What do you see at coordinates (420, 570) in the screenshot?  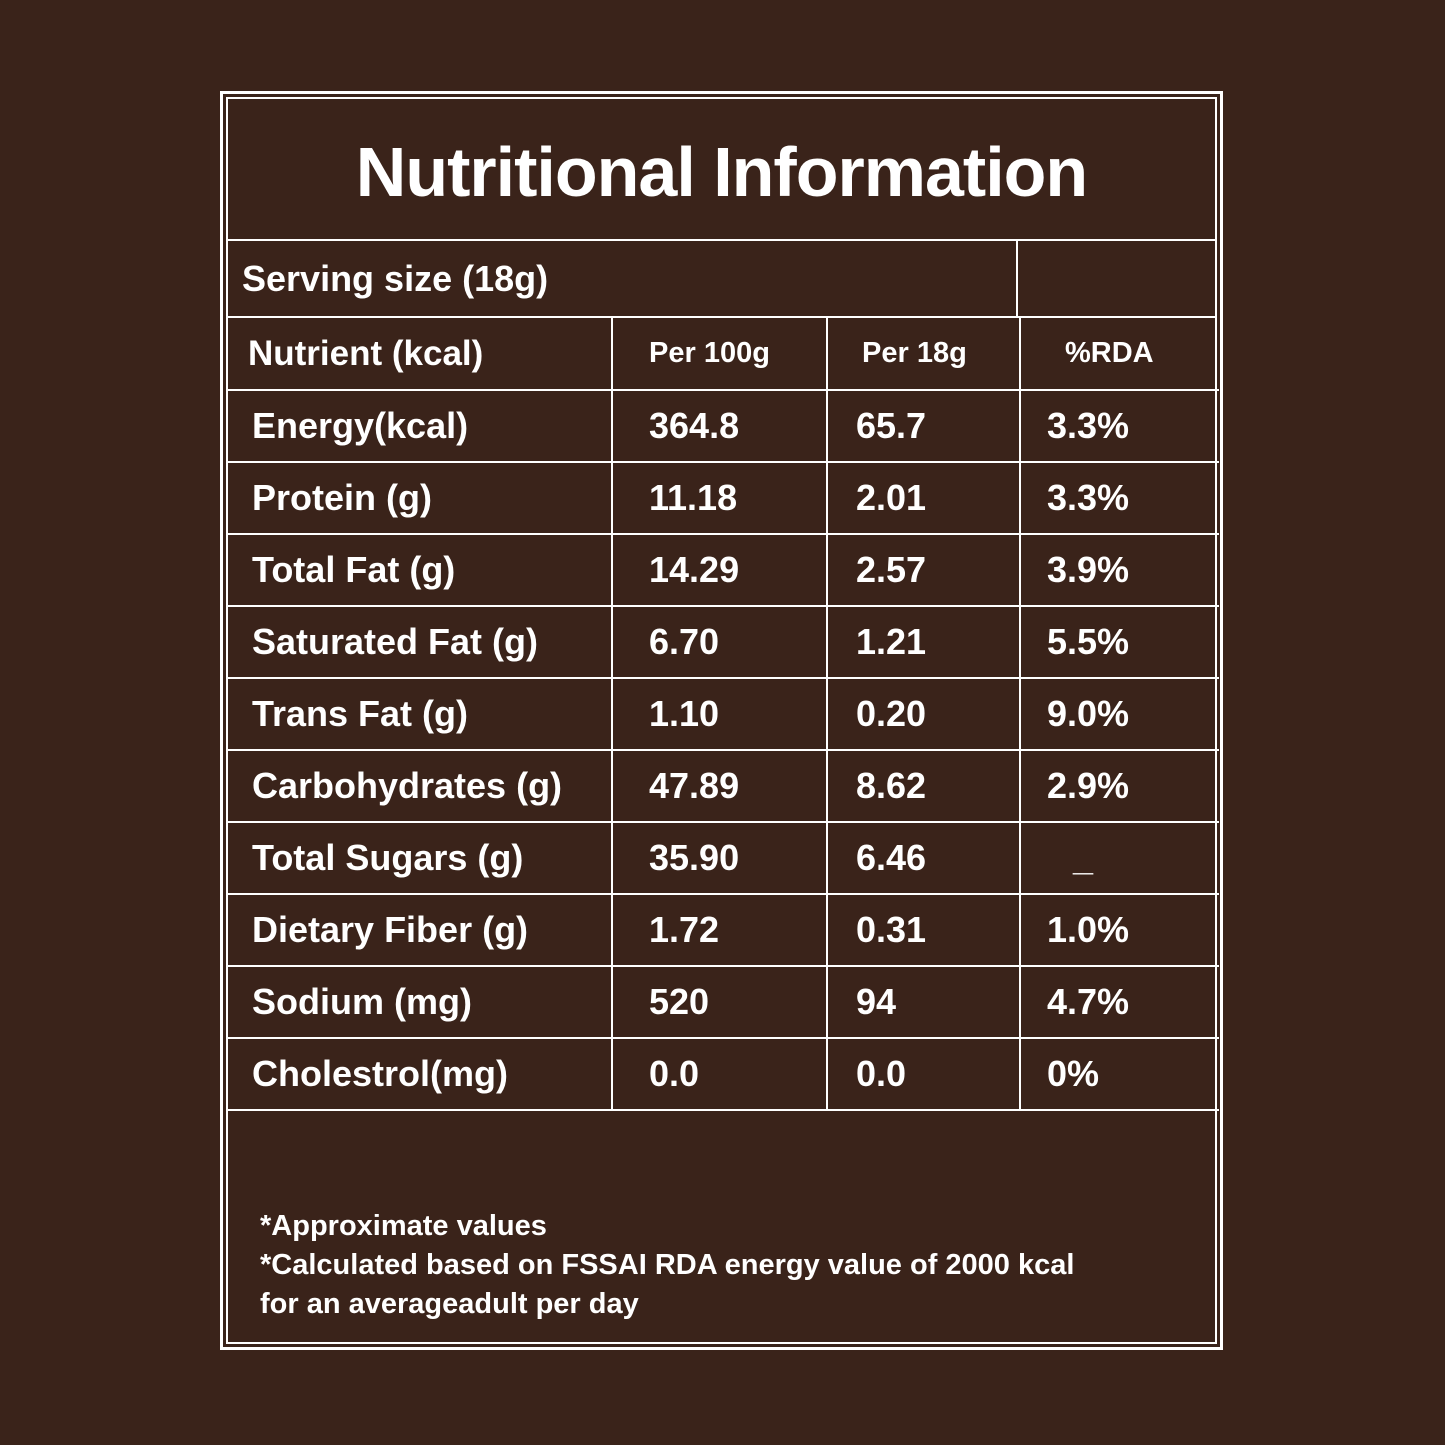 I see `nutrient-name: Total Fat (g)` at bounding box center [420, 570].